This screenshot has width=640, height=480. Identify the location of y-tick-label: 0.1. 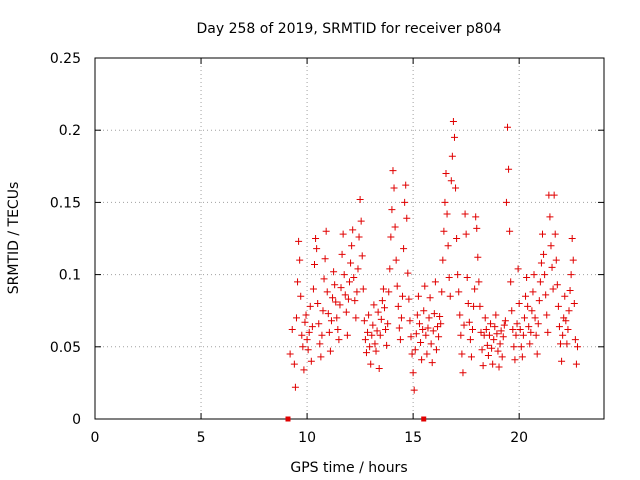
(70, 276).